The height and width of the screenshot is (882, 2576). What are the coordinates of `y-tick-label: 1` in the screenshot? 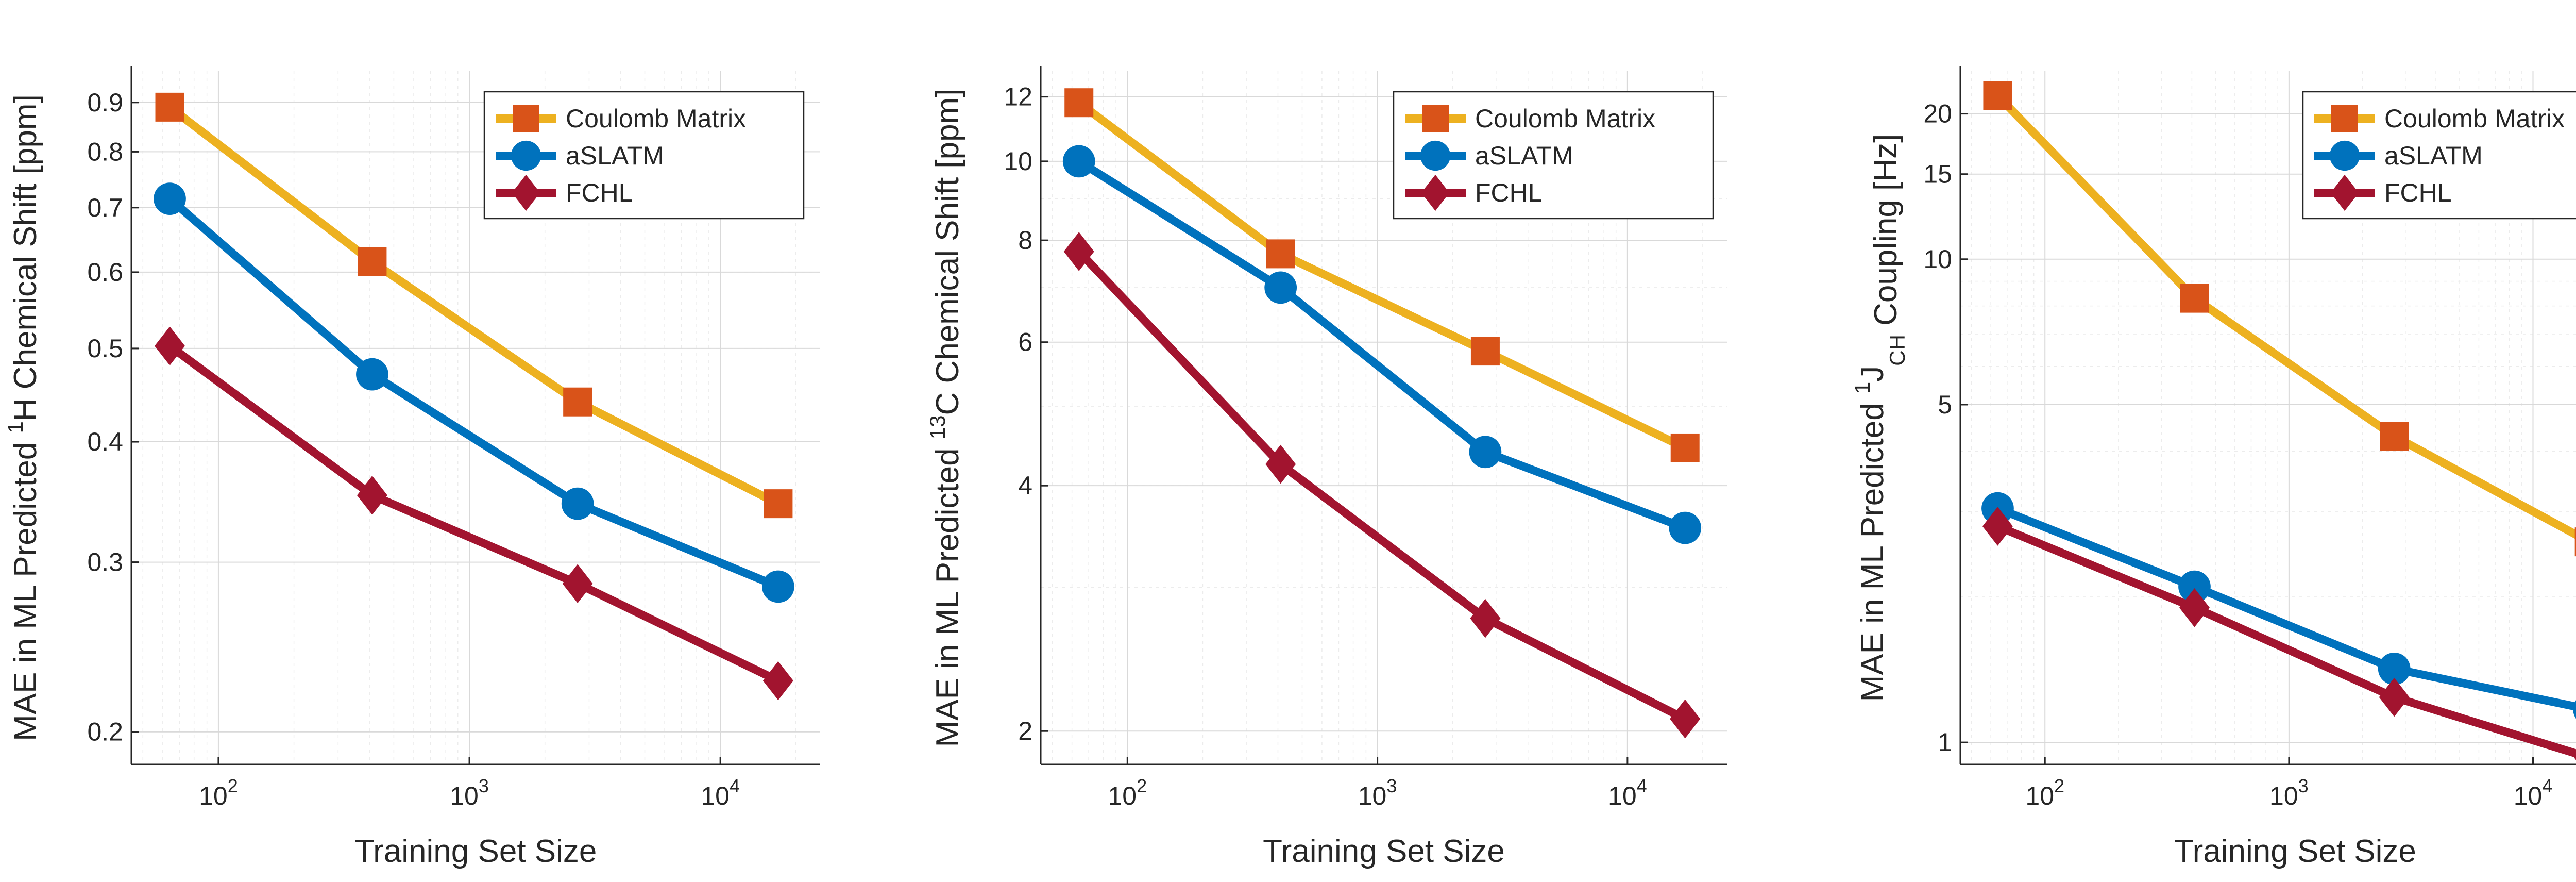 It's located at (1945, 742).